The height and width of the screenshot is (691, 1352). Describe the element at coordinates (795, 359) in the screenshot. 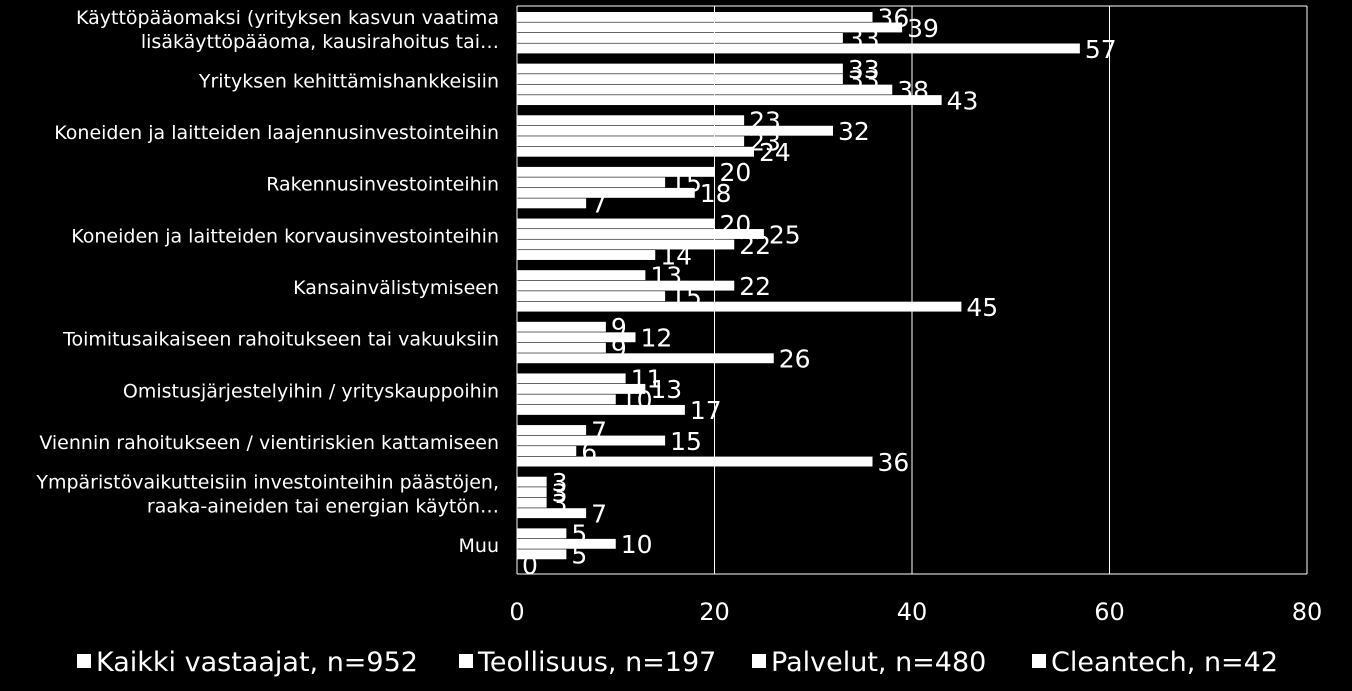

I see `data-label-s3-c6: 26` at that location.